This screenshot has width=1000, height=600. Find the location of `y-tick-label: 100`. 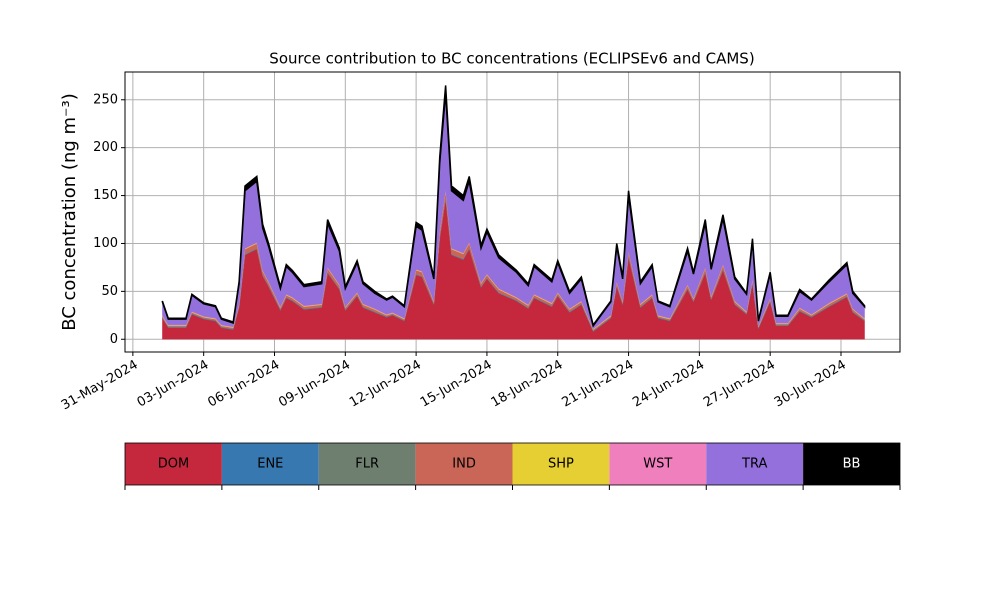

y-tick-label: 100 is located at coordinates (105, 243).